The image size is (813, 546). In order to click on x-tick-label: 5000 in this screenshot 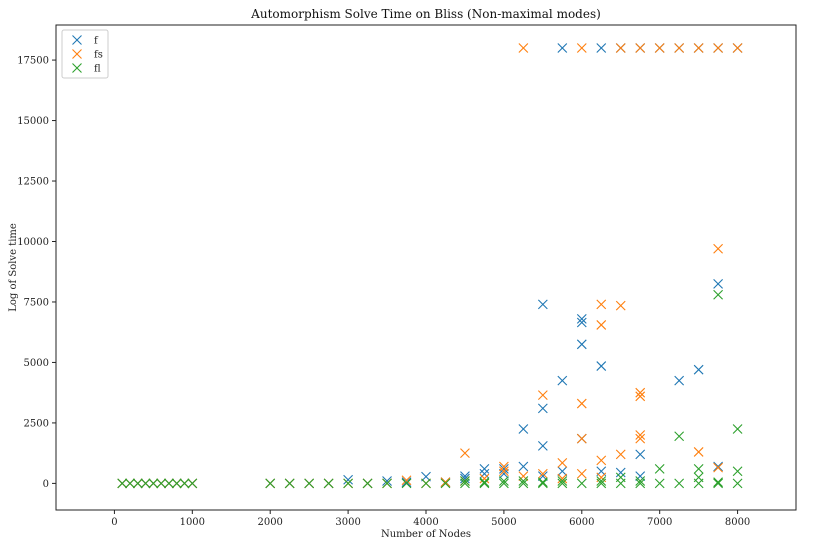, I will do `click(503, 522)`.